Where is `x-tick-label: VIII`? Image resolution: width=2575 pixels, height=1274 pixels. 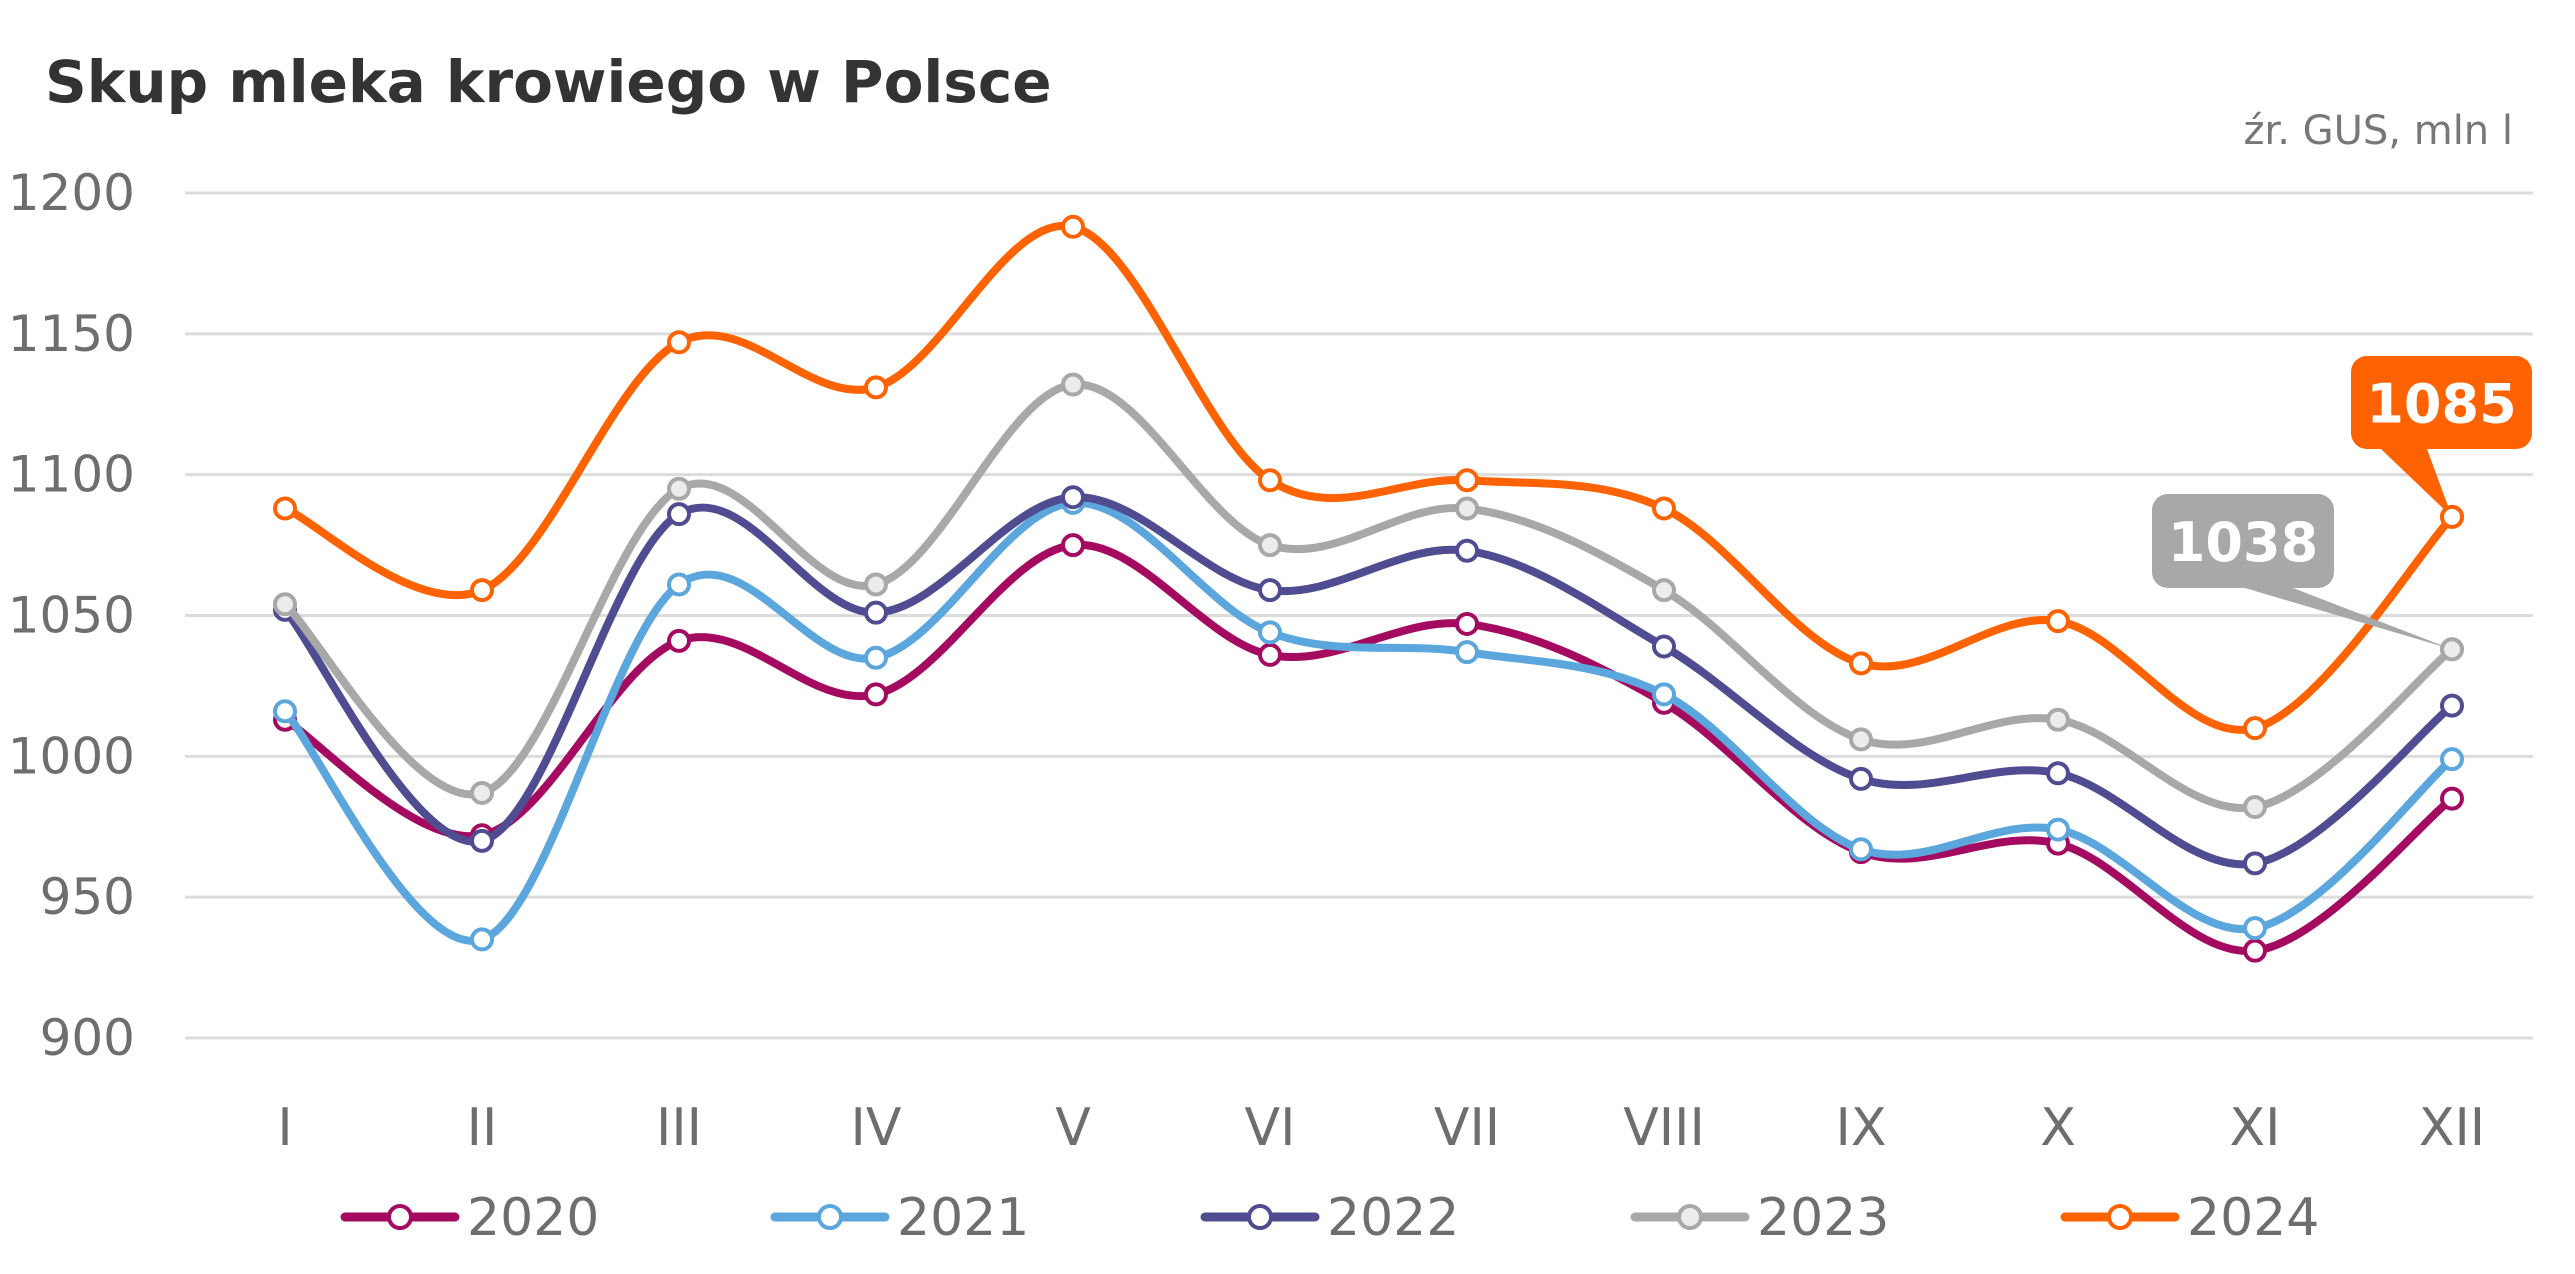 x-tick-label: VIII is located at coordinates (1664, 1128).